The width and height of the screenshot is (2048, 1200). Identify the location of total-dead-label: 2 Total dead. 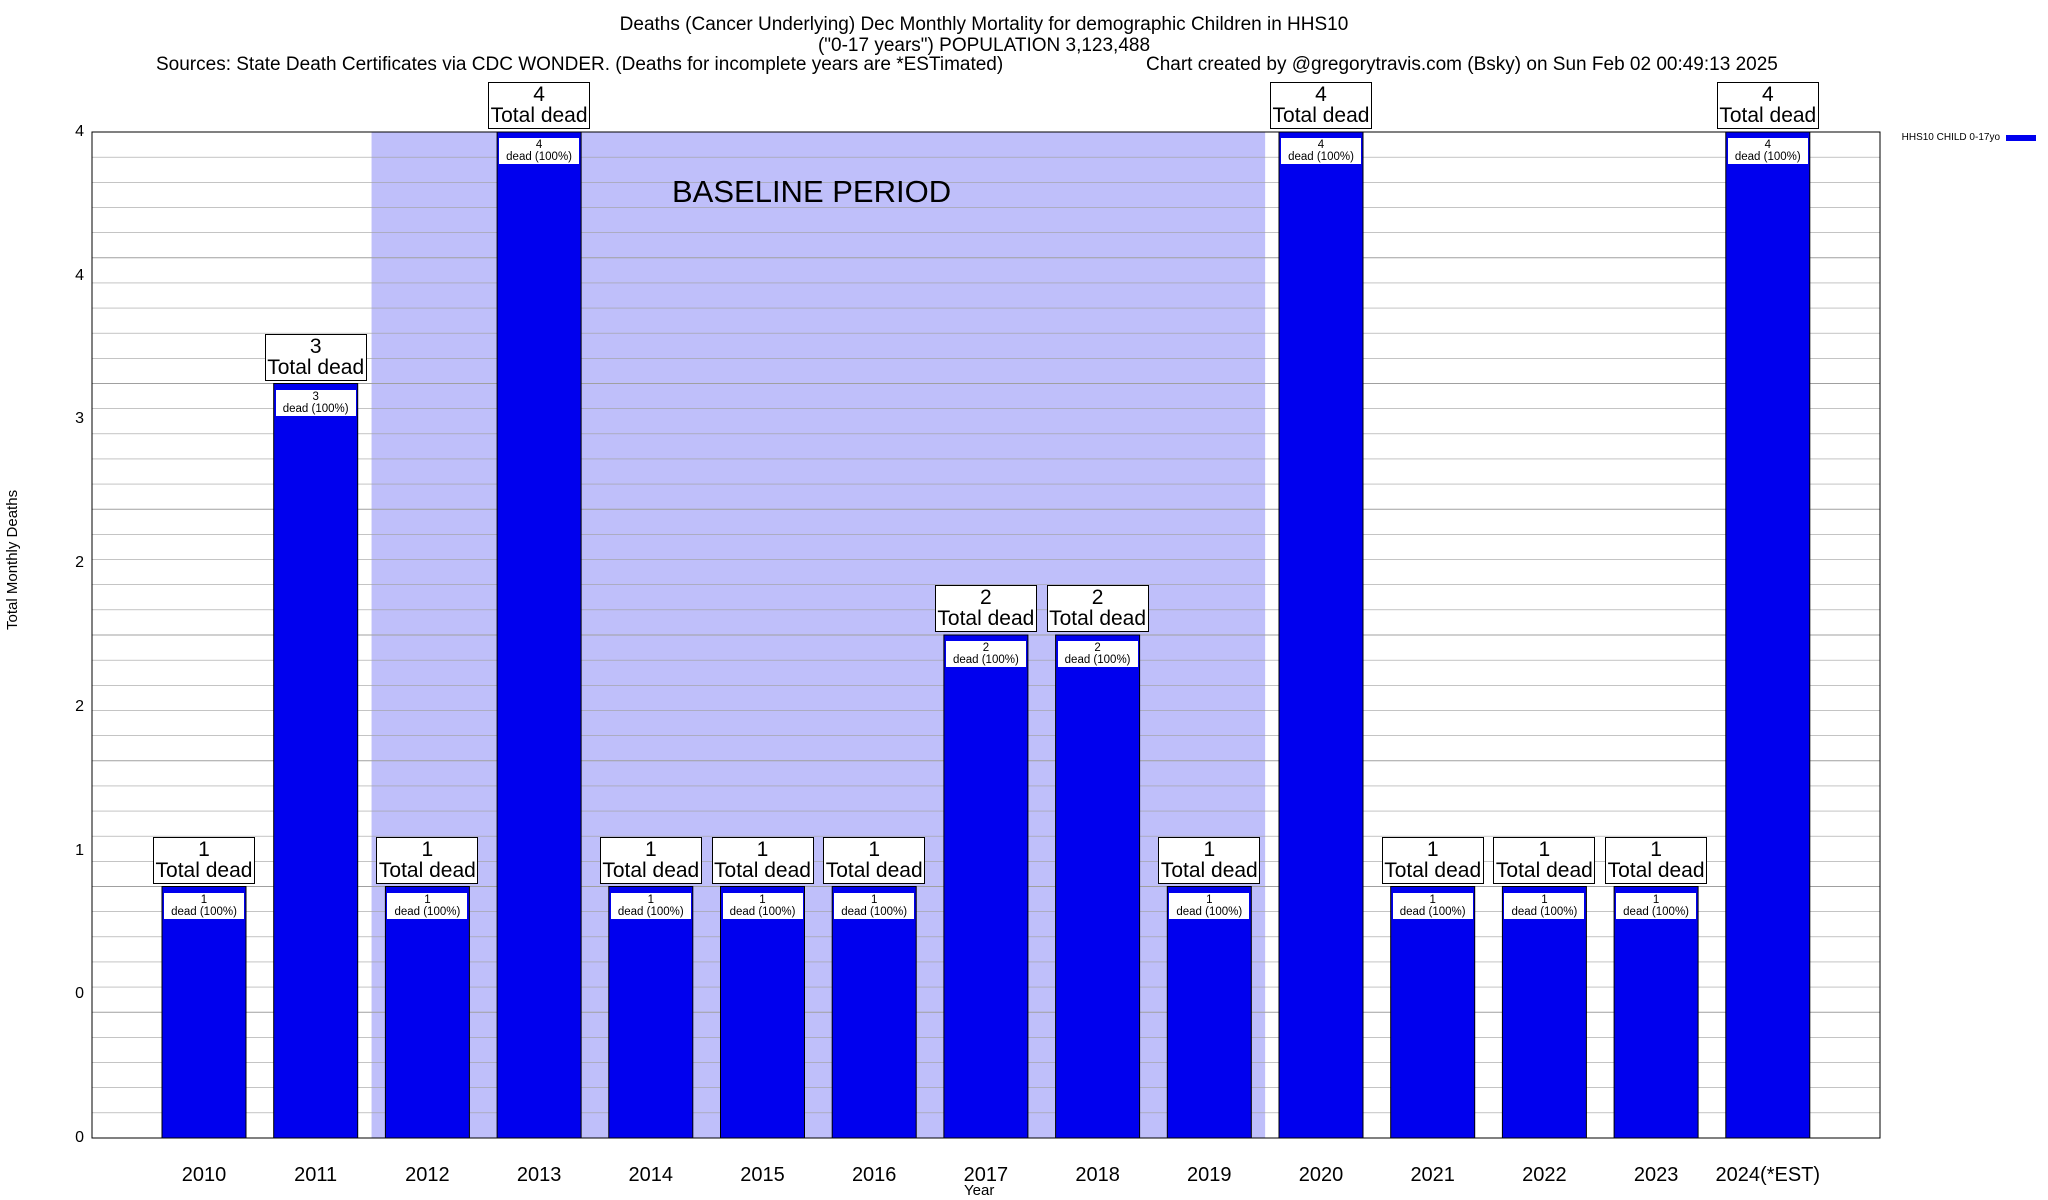
(985, 608).